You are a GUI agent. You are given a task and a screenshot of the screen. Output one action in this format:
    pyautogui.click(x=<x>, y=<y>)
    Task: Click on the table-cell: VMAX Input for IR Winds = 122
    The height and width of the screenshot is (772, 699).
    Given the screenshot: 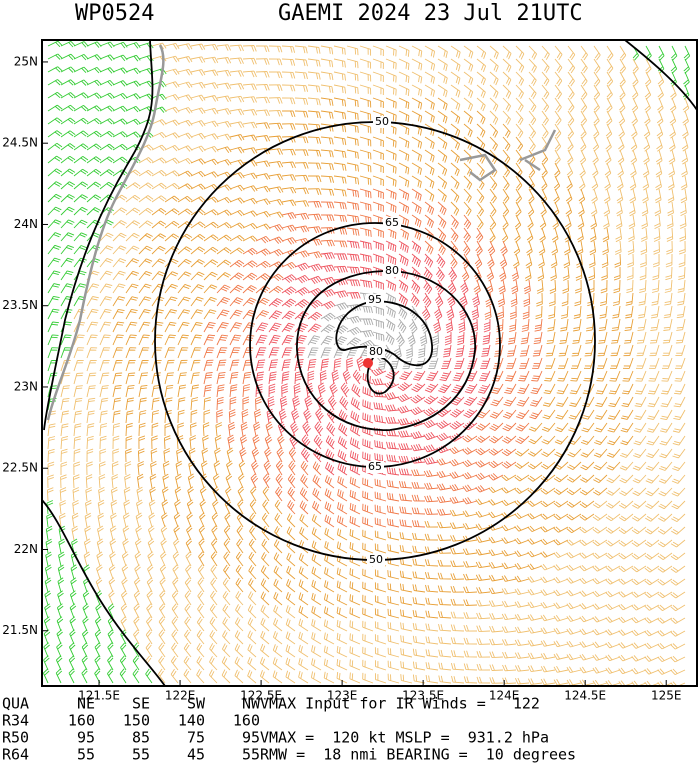 What is the action you would take?
    pyautogui.click(x=400, y=704)
    